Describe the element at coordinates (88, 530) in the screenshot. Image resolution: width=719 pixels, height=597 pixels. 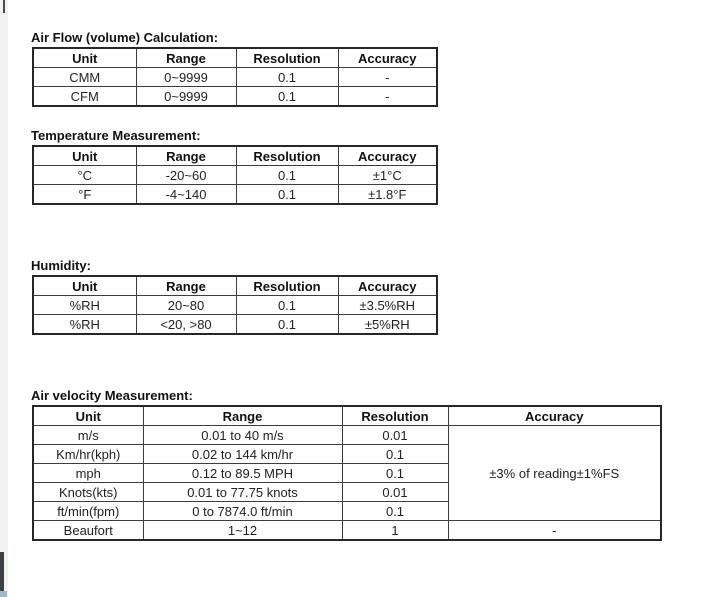
I see `table-cell: Beaufort` at that location.